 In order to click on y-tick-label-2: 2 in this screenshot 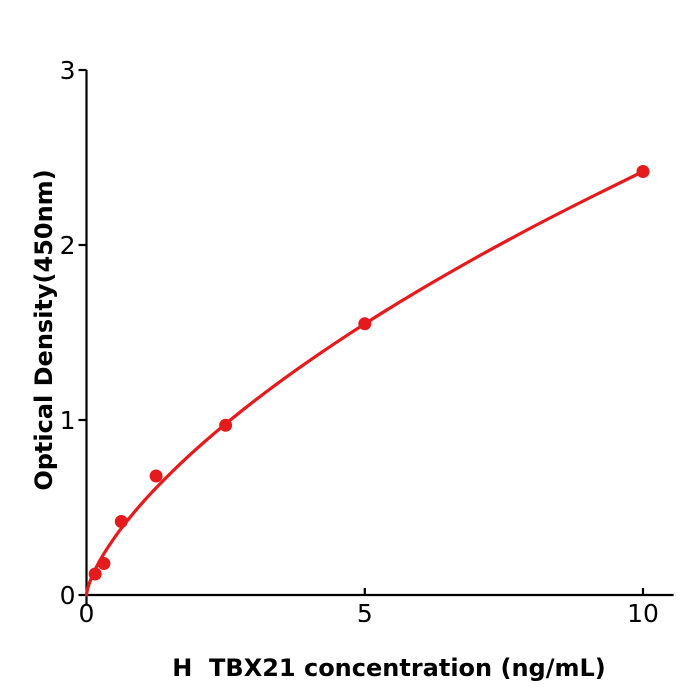, I will do `click(68, 245)`.